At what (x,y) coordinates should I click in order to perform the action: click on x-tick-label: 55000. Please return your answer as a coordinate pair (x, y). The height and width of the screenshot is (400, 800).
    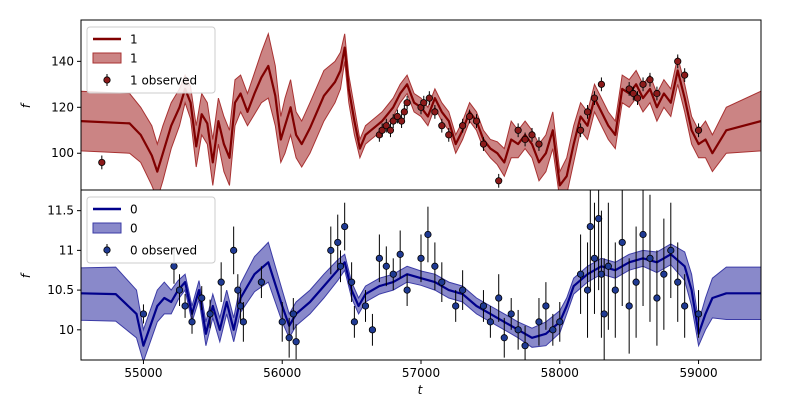
    Looking at the image, I should click on (143, 373).